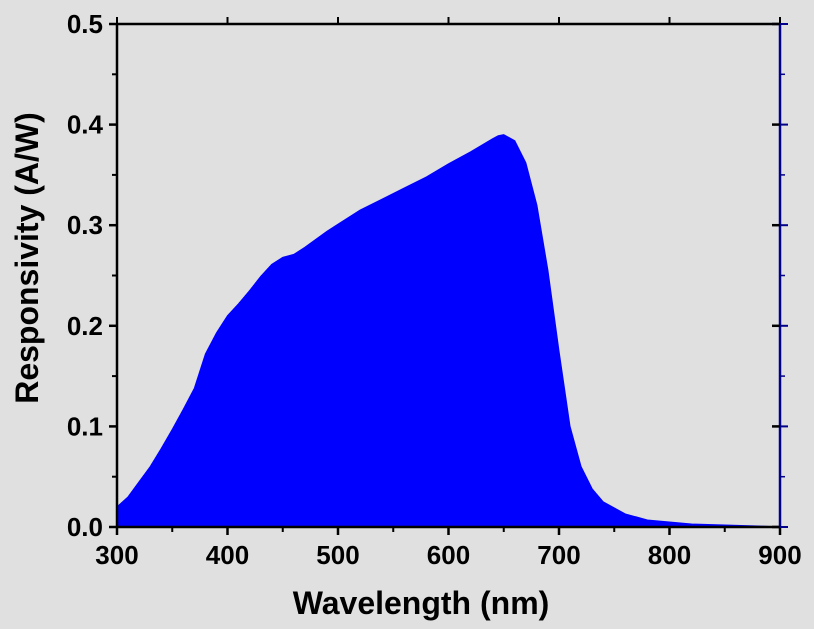  What do you see at coordinates (448, 555) in the screenshot?
I see `x-tick-label-600: 600` at bounding box center [448, 555].